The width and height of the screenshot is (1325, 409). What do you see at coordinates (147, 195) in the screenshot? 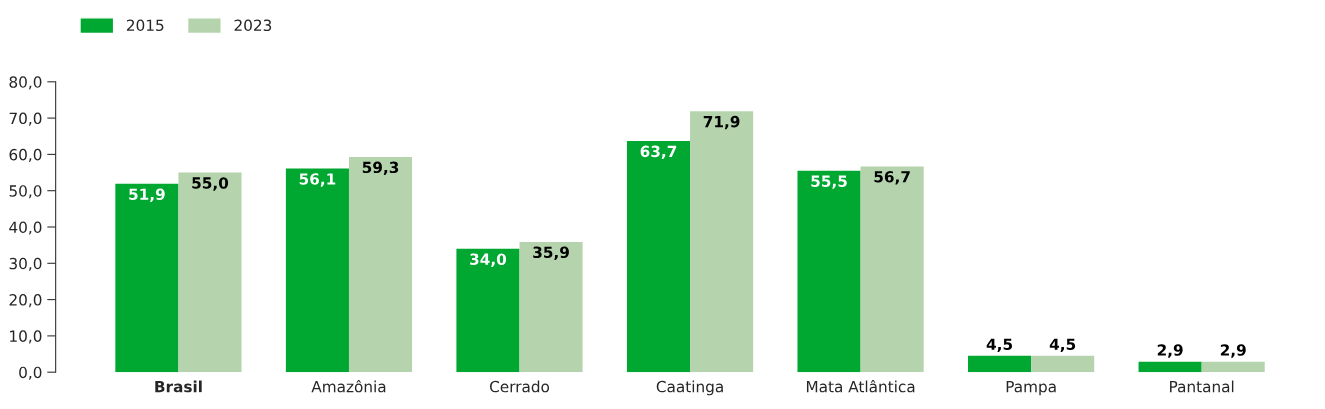
I see `data-label: 51,9` at bounding box center [147, 195].